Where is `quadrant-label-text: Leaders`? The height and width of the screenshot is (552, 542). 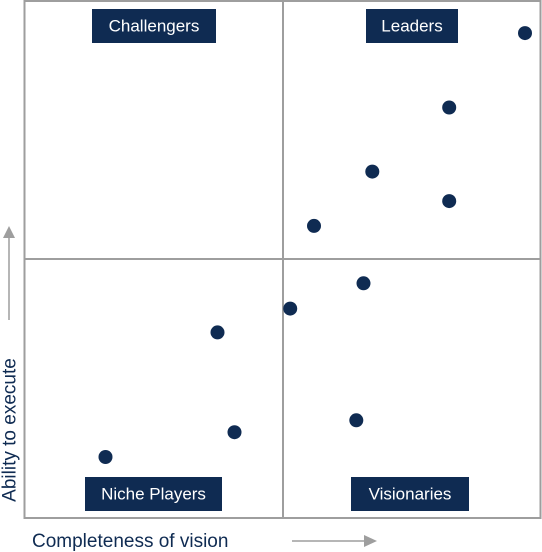
quadrant-label-text: Leaders is located at coordinates (411, 26).